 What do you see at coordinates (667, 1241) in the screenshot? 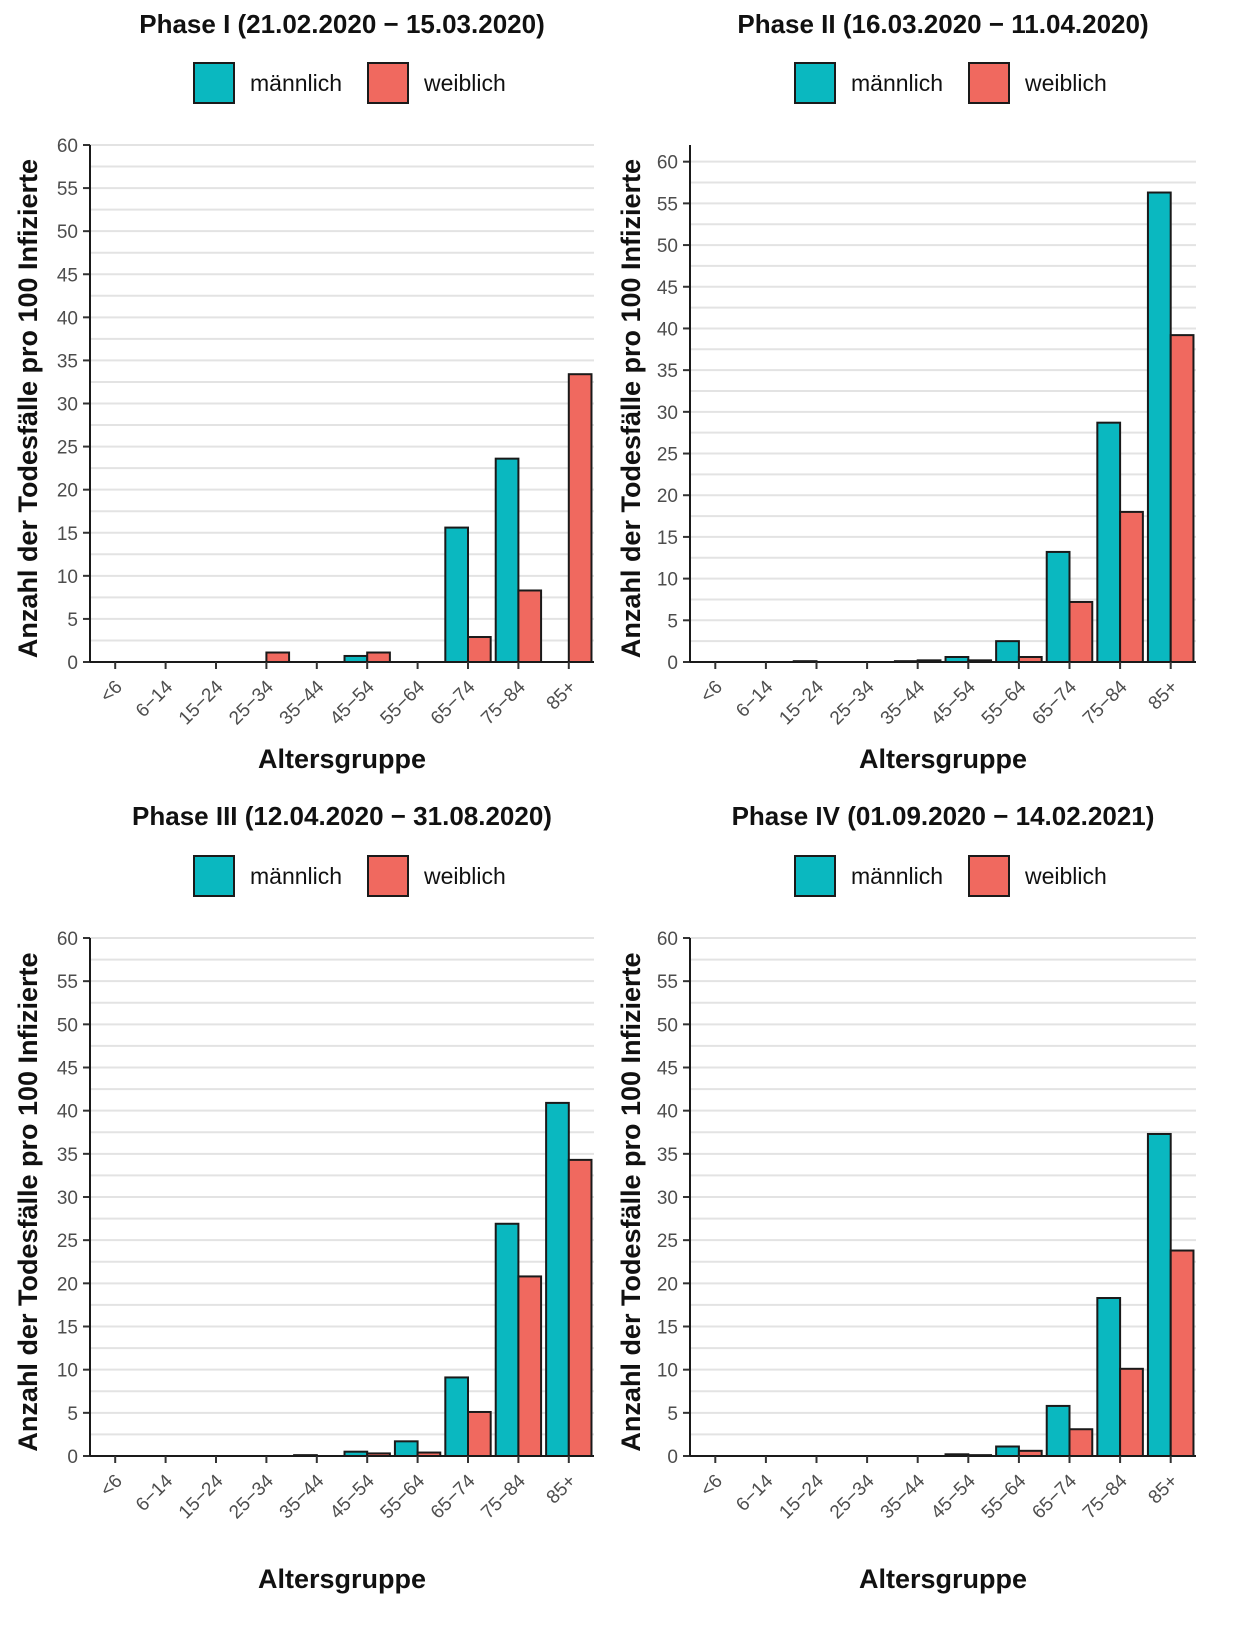
I see `y-tick-label: 25` at bounding box center [667, 1241].